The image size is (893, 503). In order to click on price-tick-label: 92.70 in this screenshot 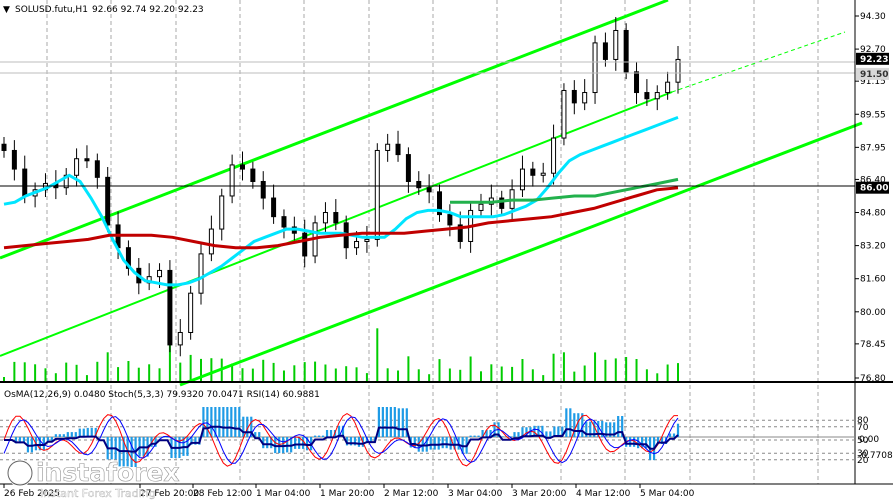, I will do `click(873, 50)`.